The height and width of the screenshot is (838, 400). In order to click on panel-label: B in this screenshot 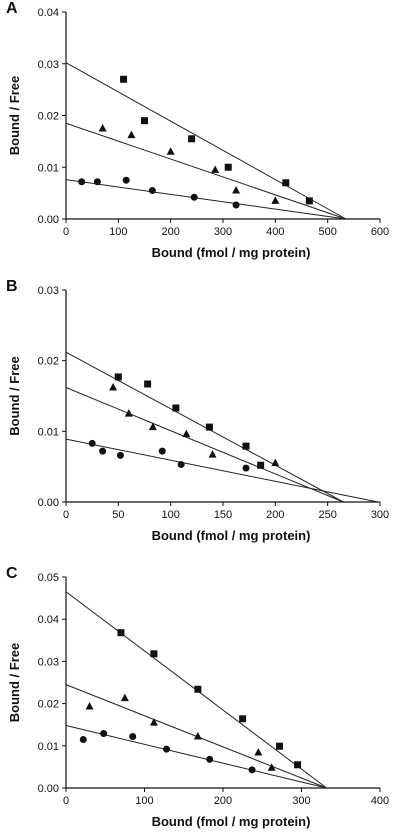, I will do `click(12, 286)`.